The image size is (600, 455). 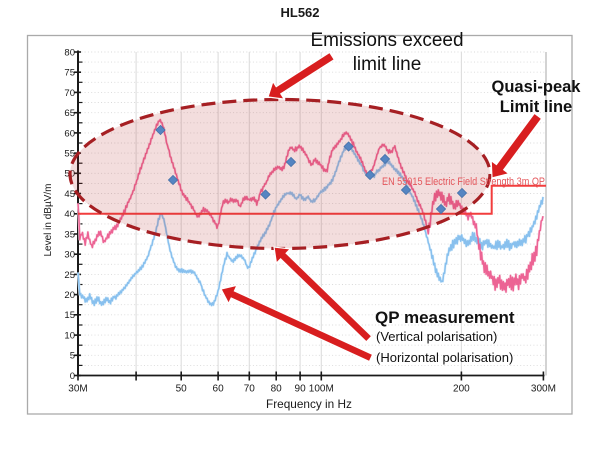 I want to click on svg-text: HL562, so click(x=299, y=12).